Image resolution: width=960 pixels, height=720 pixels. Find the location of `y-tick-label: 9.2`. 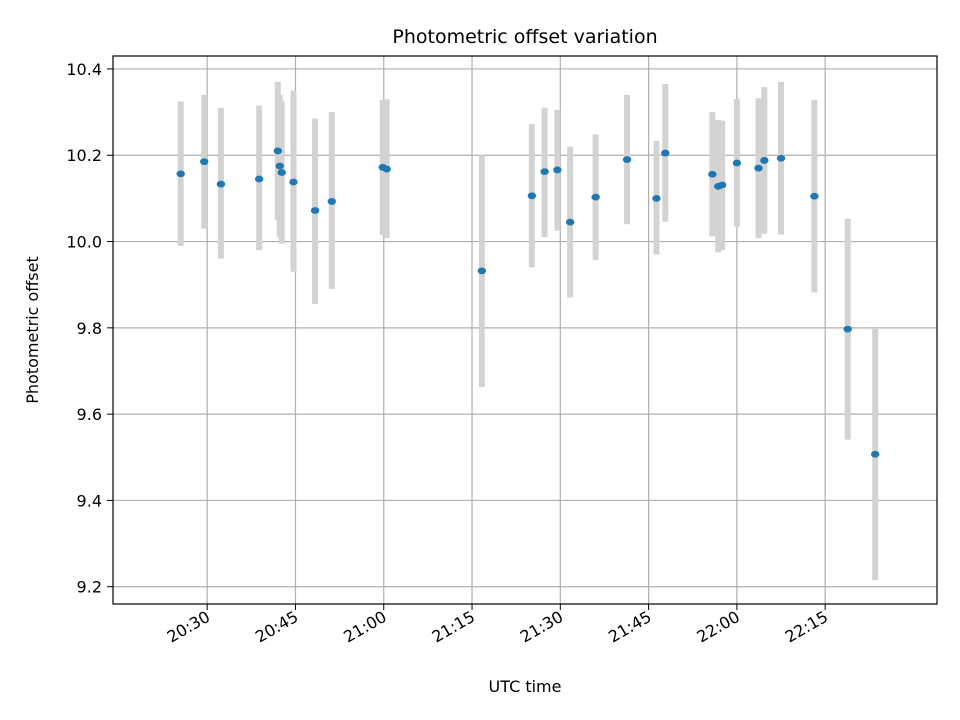

y-tick-label: 9.2 is located at coordinates (89, 587).